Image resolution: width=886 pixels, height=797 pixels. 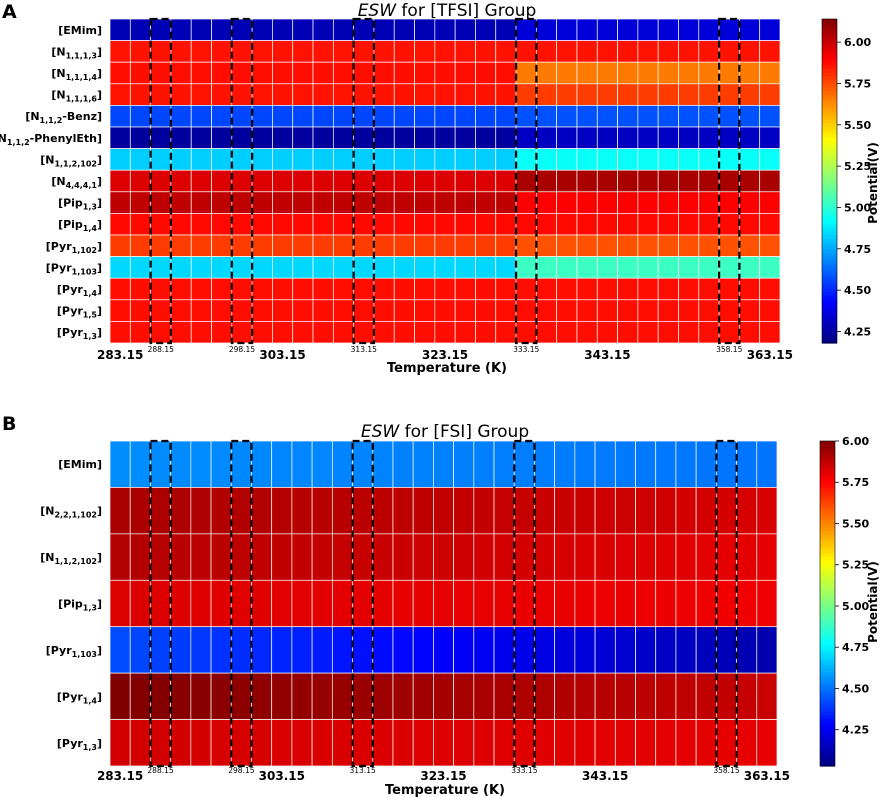 What do you see at coordinates (80, 464) in the screenshot?
I see `row-label: [EMim]` at bounding box center [80, 464].